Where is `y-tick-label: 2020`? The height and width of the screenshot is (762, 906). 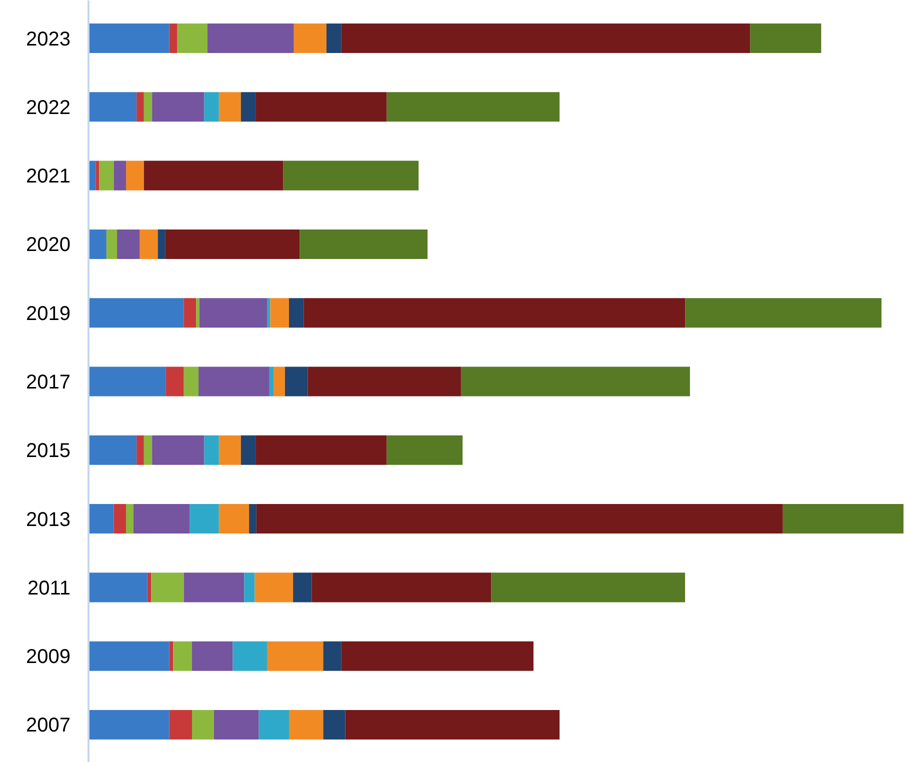
y-tick-label: 2020 is located at coordinates (48, 245).